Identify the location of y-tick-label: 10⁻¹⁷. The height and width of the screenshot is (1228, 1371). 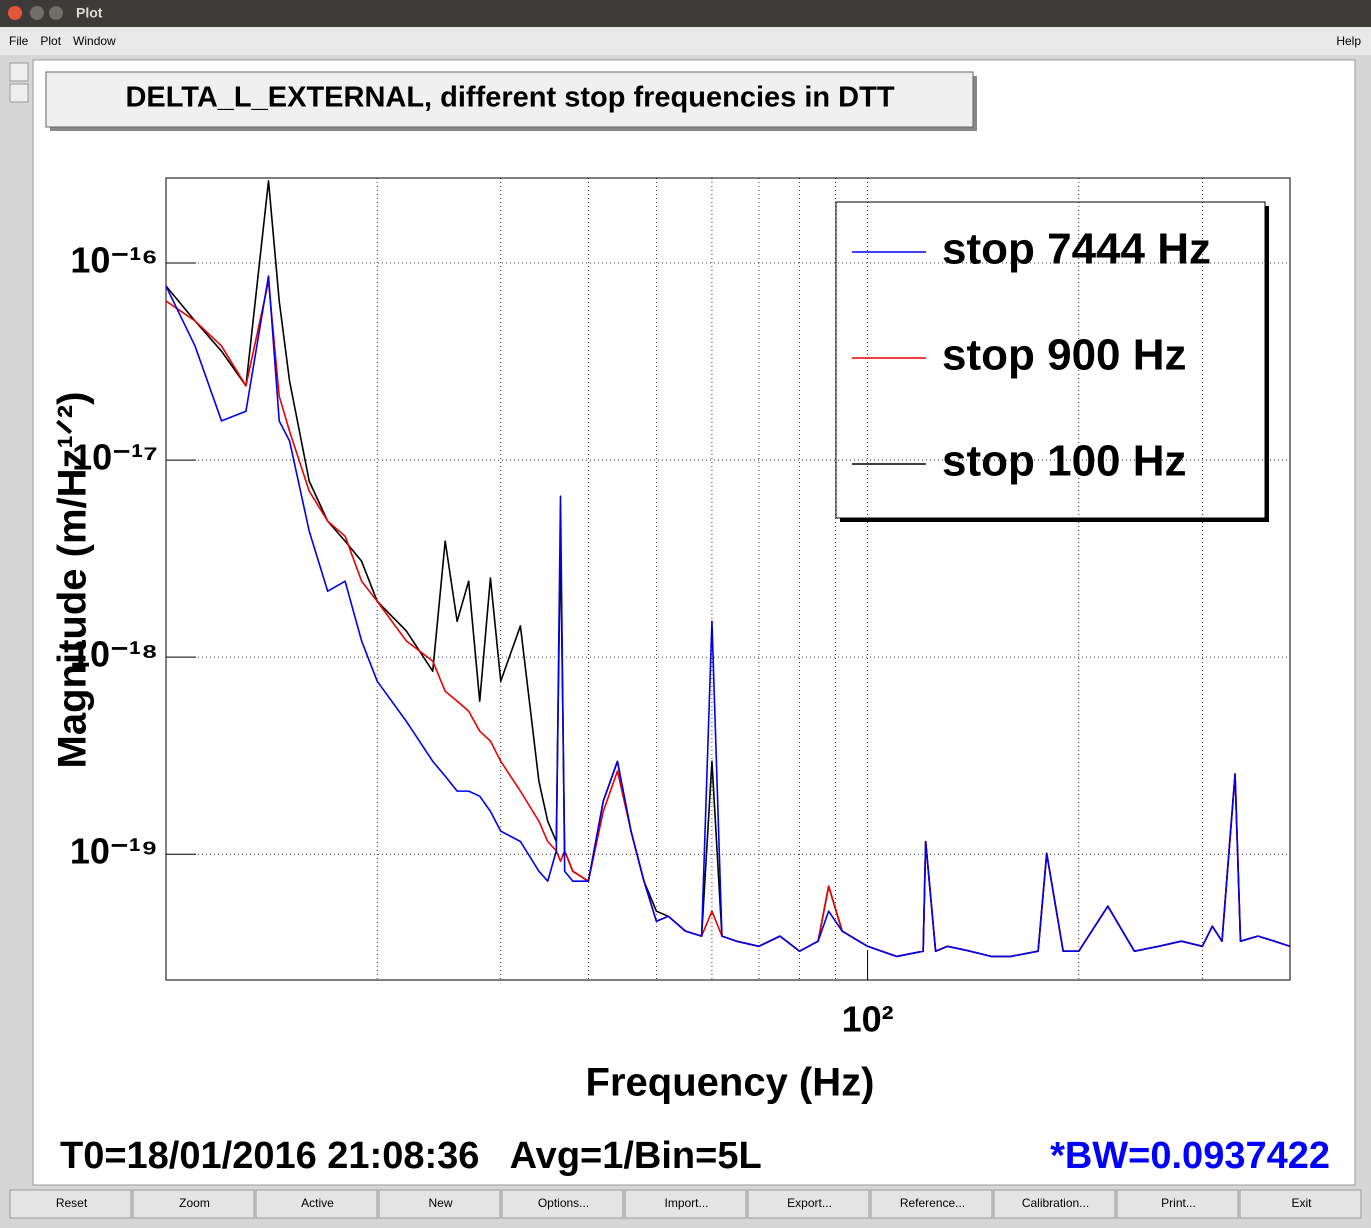
(115, 457).